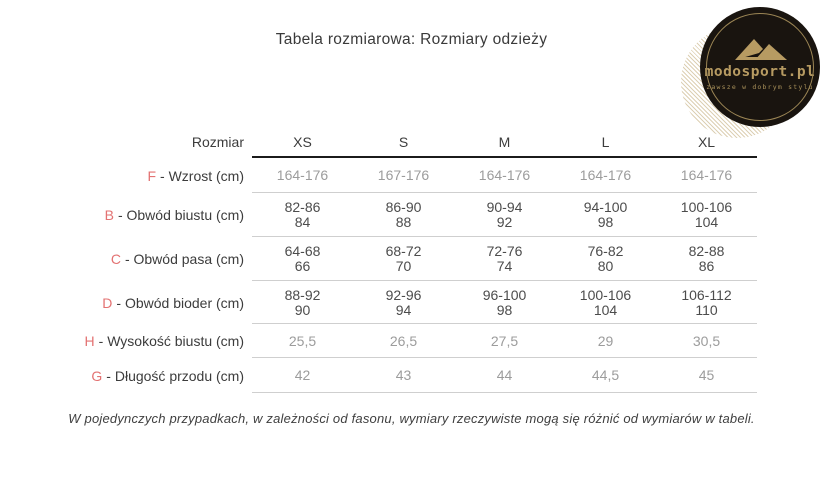 The image size is (823, 480). I want to click on row-letter: G, so click(97, 375).